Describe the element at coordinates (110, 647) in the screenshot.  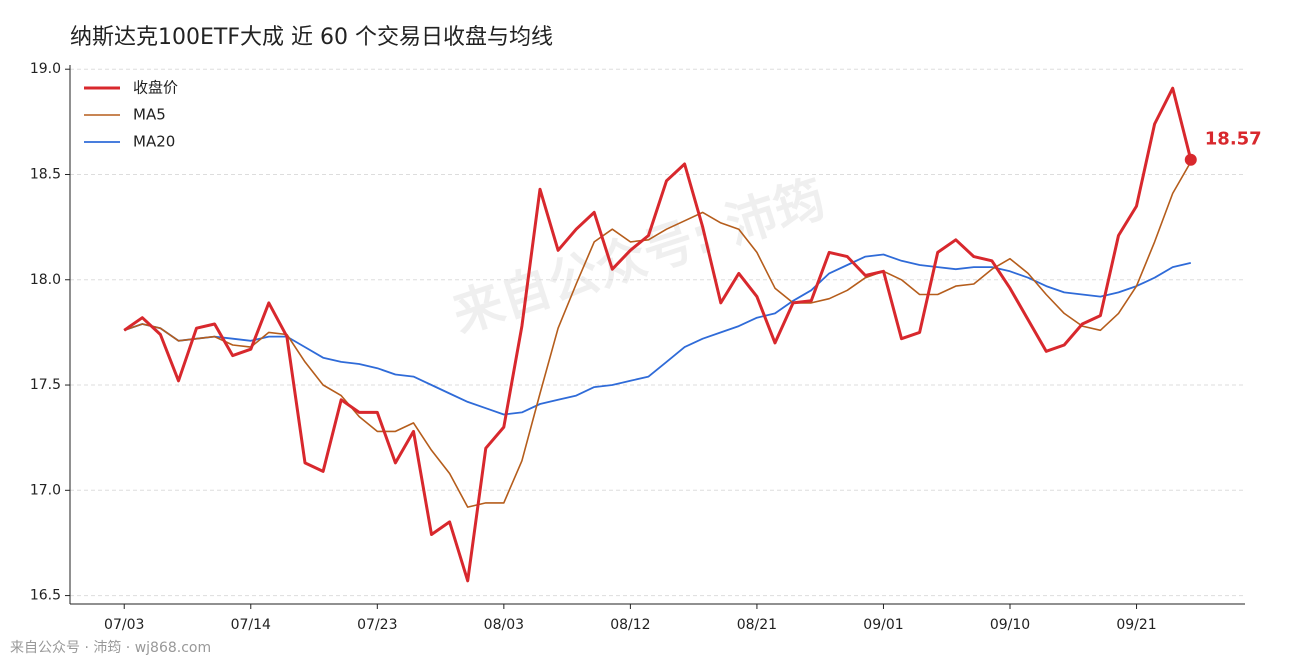
I see `footer: 来自公众号 · 沛筠 · wj868.com` at that location.